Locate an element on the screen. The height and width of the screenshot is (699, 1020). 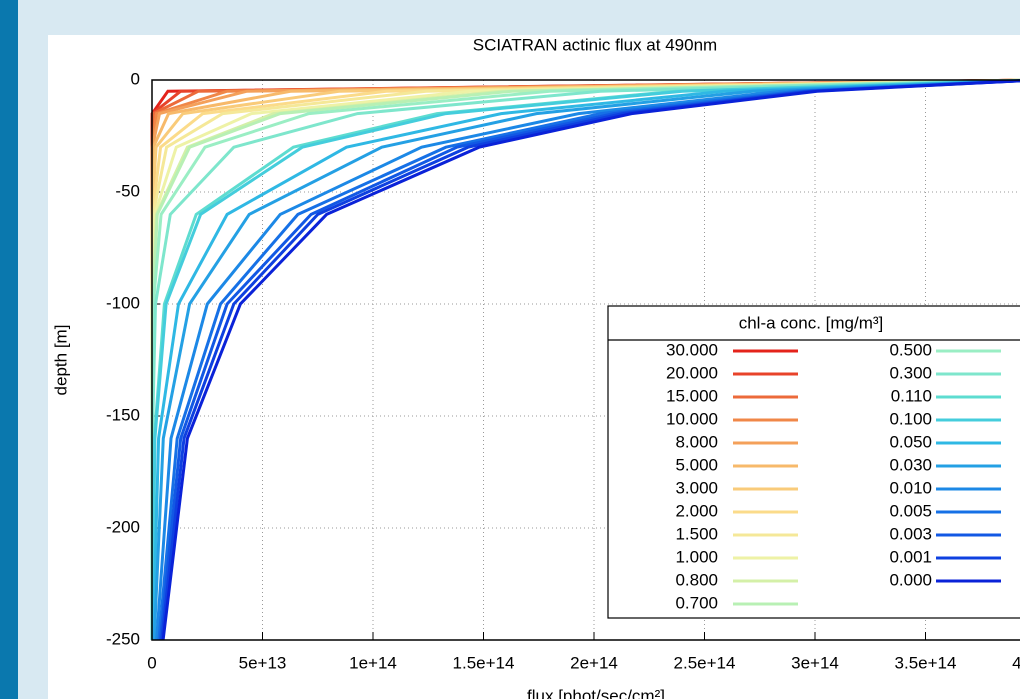
y-tick-label: -100 is located at coordinates (123, 302).